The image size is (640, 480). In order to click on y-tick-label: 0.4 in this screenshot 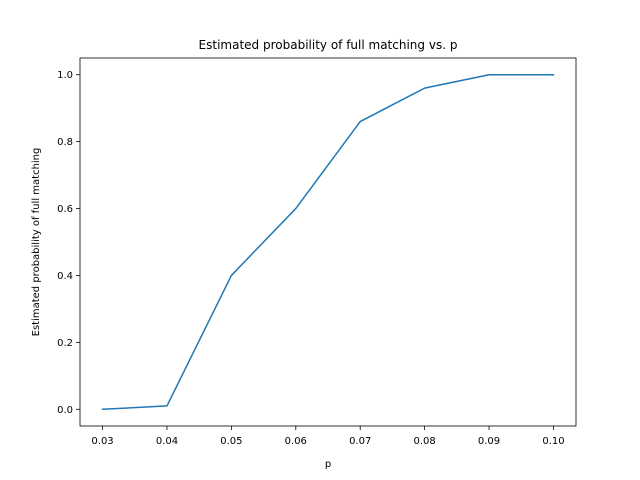, I will do `click(65, 276)`.